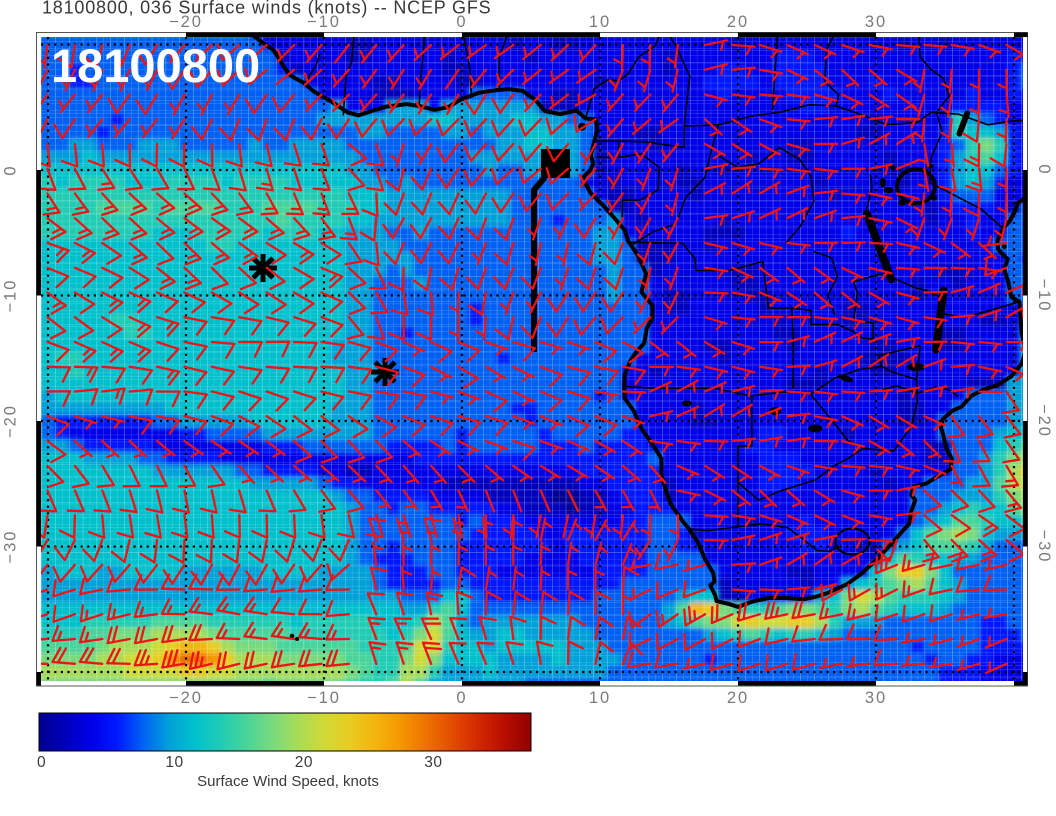 The width and height of the screenshot is (1056, 816). What do you see at coordinates (155, 65) in the screenshot?
I see `svg-text: 18100800` at bounding box center [155, 65].